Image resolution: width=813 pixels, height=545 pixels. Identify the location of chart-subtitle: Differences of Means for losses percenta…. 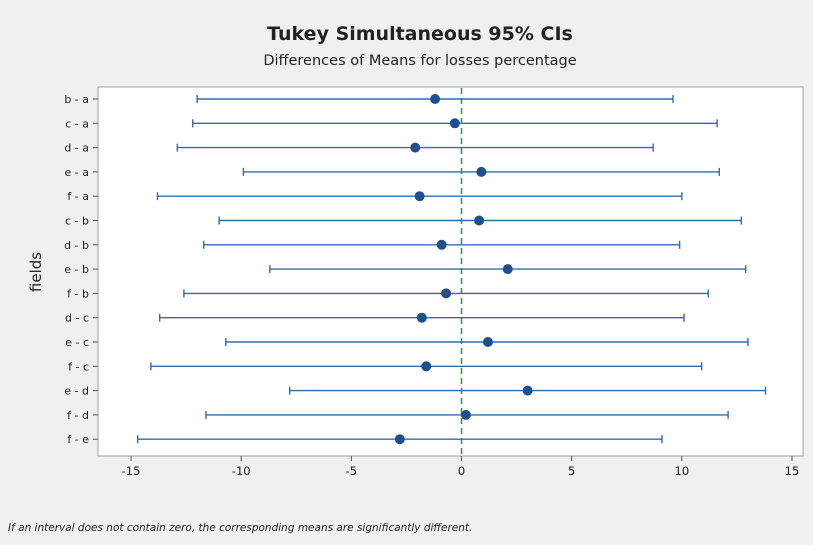
(419, 61).